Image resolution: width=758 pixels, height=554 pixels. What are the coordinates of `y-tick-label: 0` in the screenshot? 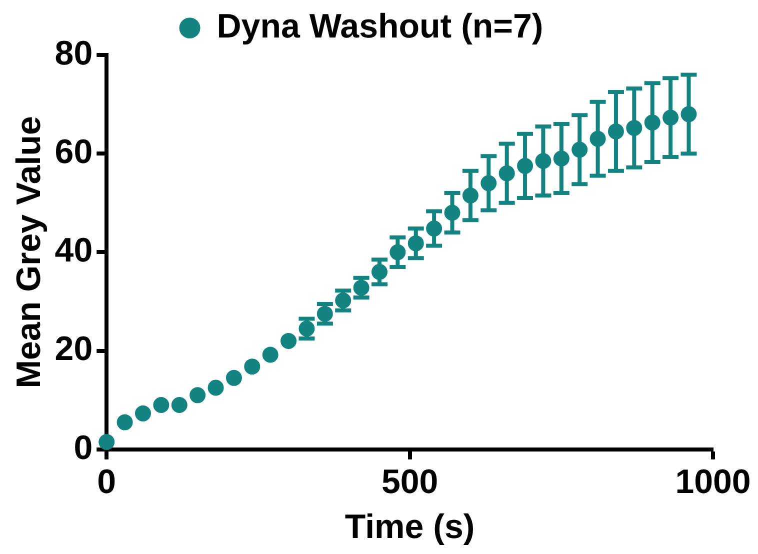 It's located at (83, 447).